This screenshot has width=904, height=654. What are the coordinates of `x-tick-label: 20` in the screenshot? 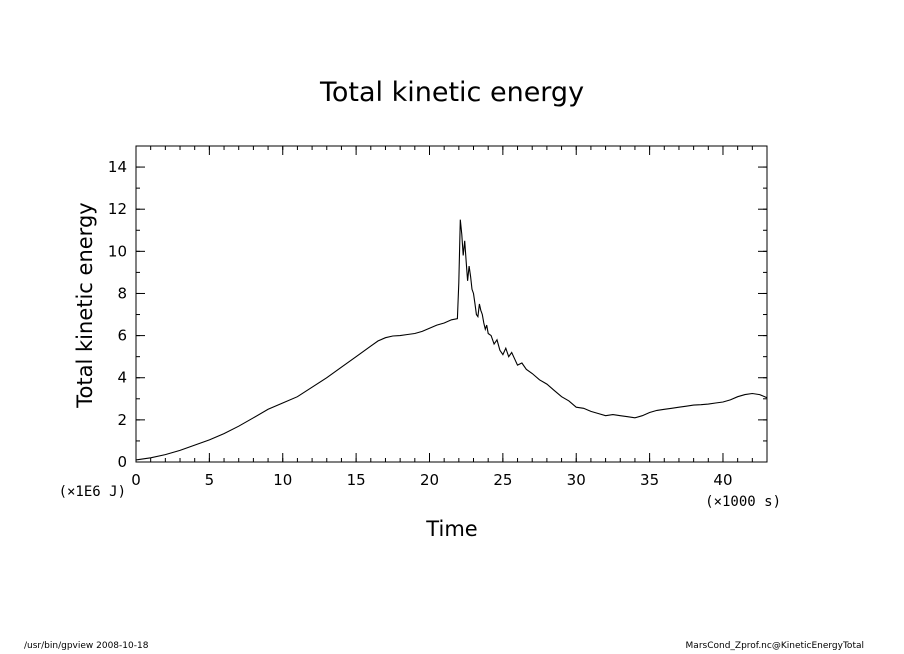 It's located at (429, 480).